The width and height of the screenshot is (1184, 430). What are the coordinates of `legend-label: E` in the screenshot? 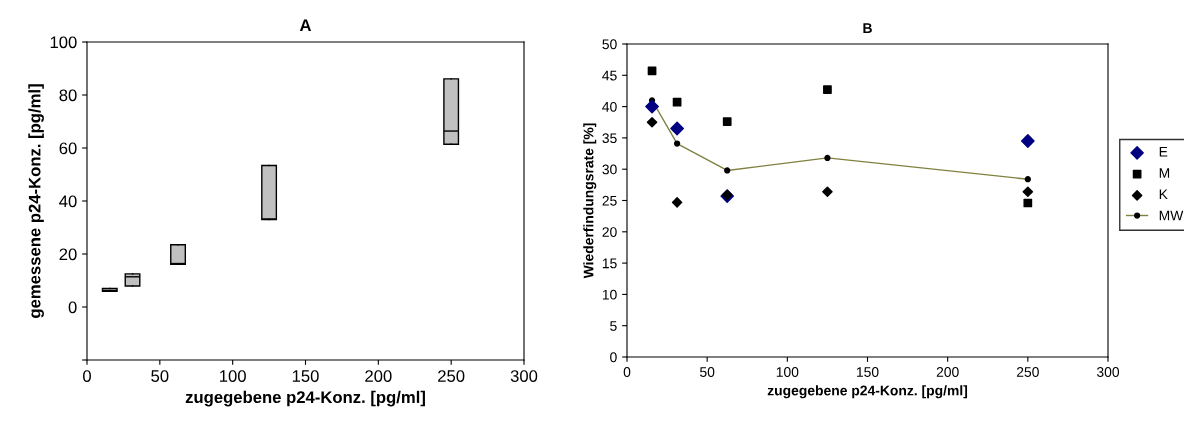 It's located at (1163, 151).